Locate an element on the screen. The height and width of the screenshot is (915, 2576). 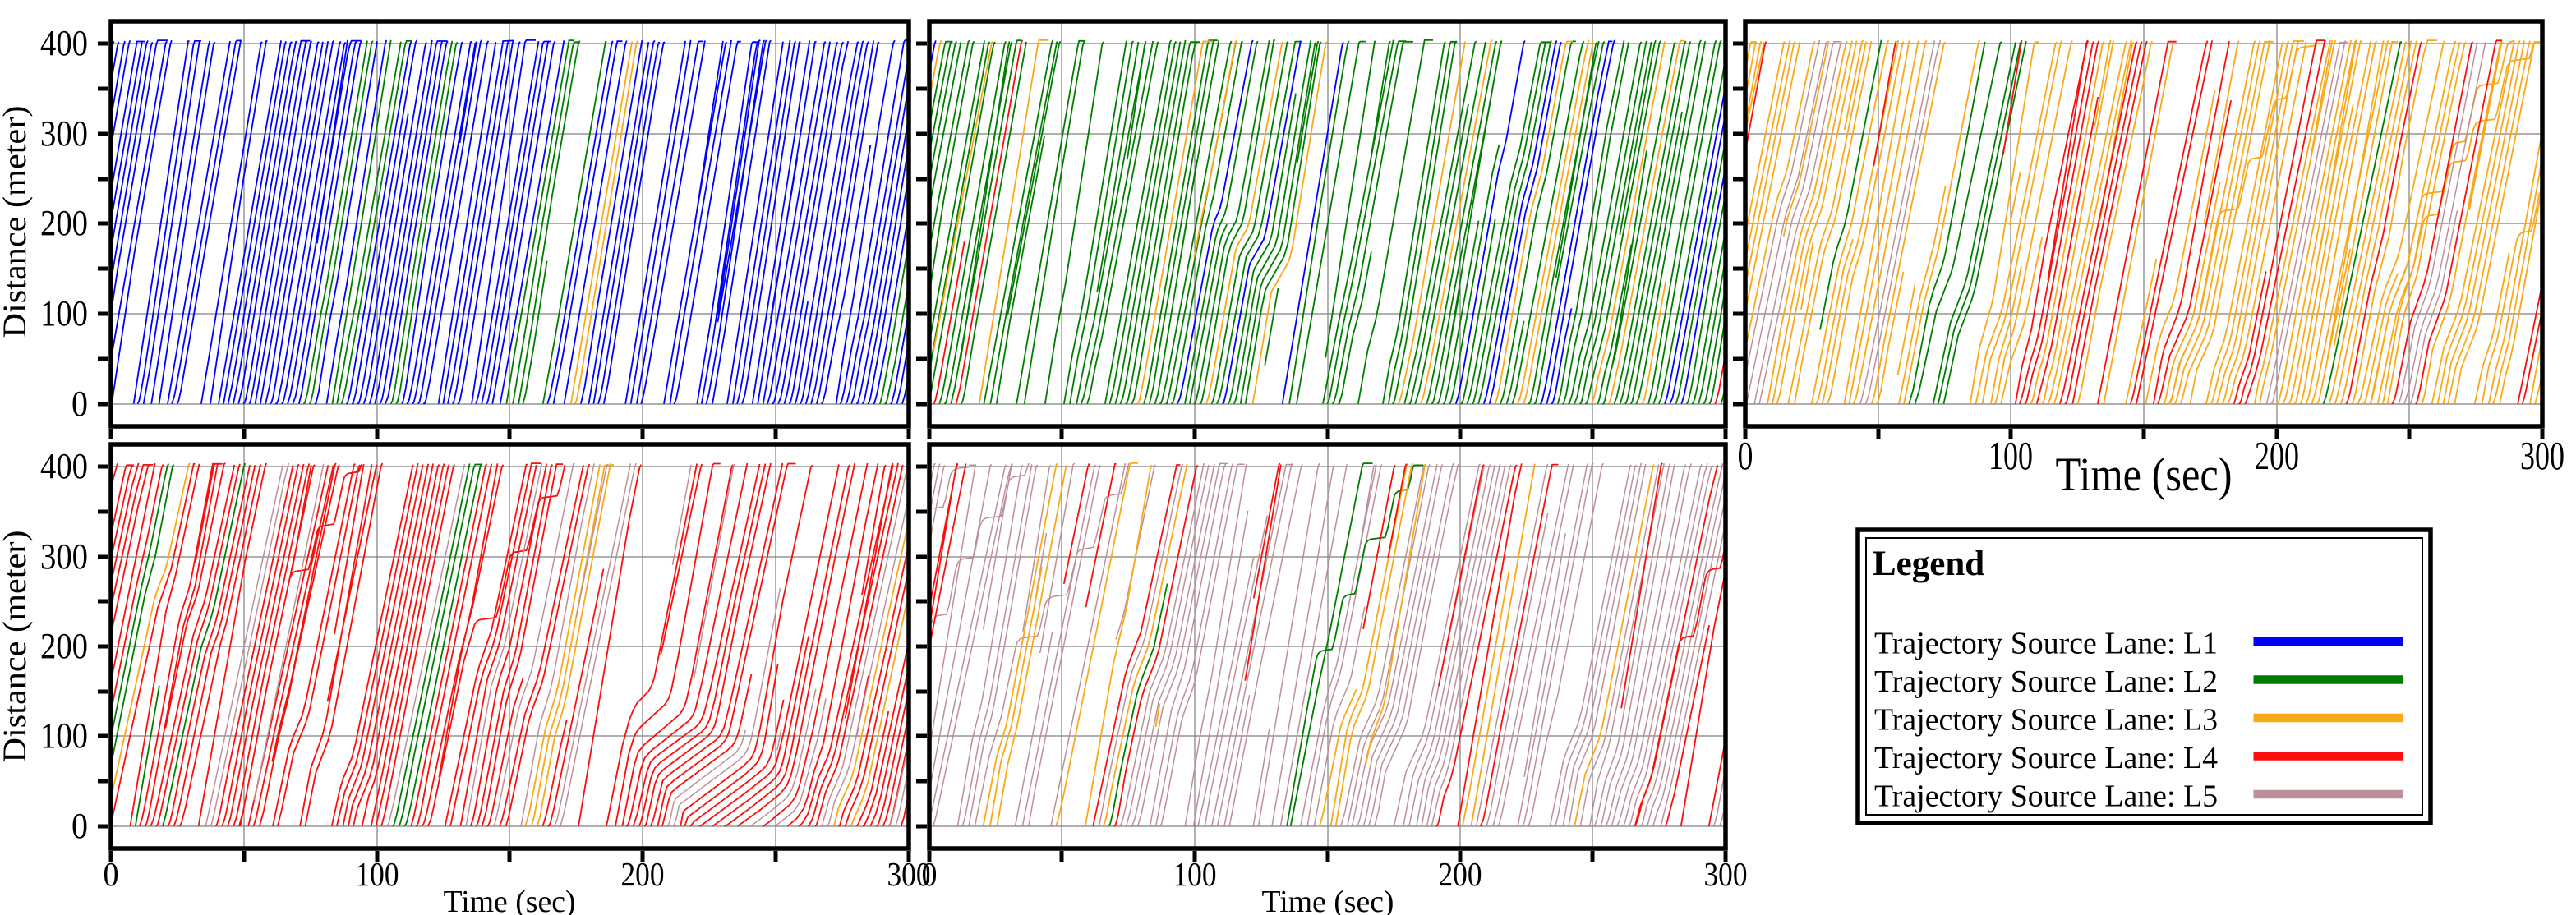
svg-text: Trajectory Source Lane: L5 is located at coordinates (2046, 797).